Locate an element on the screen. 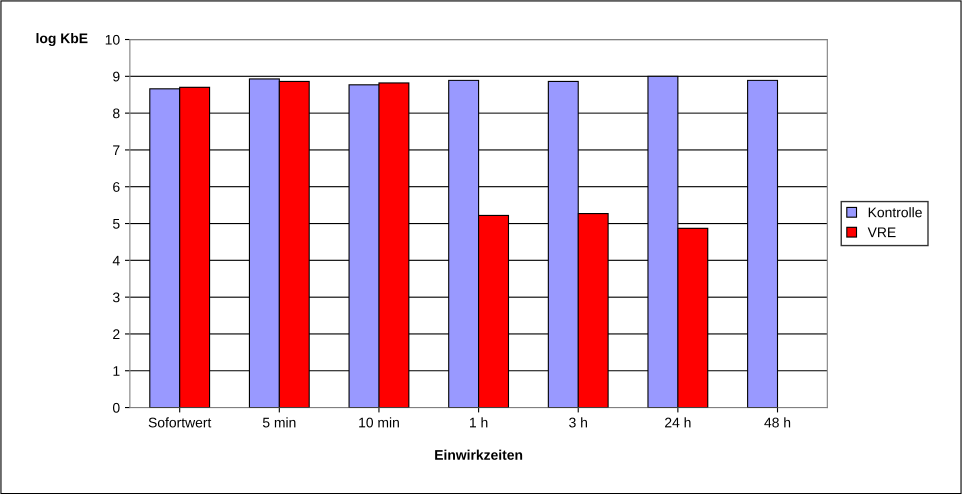 The width and height of the screenshot is (962, 494). y-tick-label: 6 is located at coordinates (116, 187).